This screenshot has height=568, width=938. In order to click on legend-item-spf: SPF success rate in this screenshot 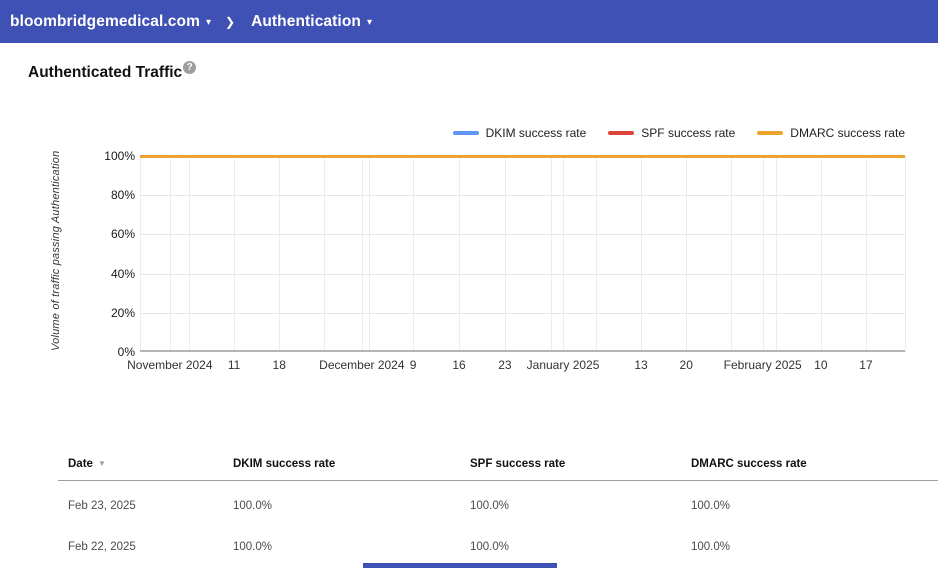, I will do `click(671, 133)`.